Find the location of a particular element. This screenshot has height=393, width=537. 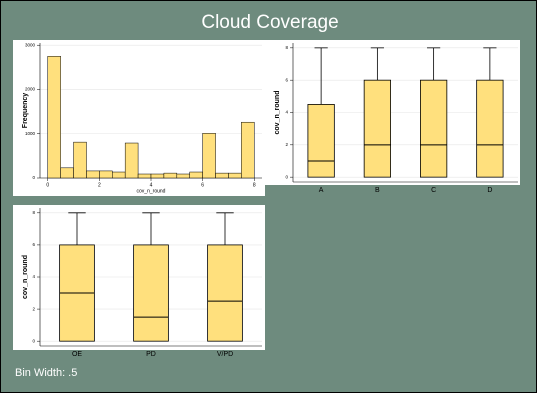

x-tick-label: 2 is located at coordinates (99, 185).